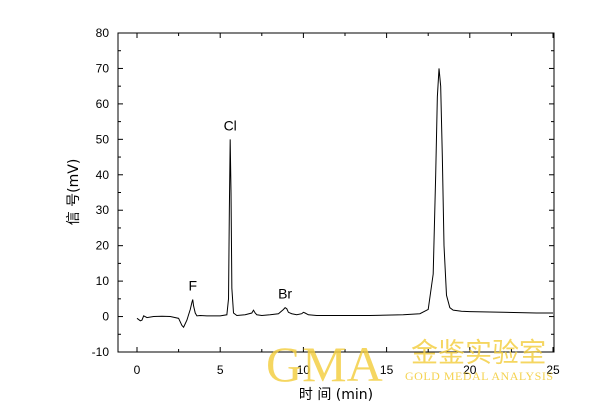 This screenshot has width=612, height=411. I want to click on y-tick-label: 40, so click(103, 175).